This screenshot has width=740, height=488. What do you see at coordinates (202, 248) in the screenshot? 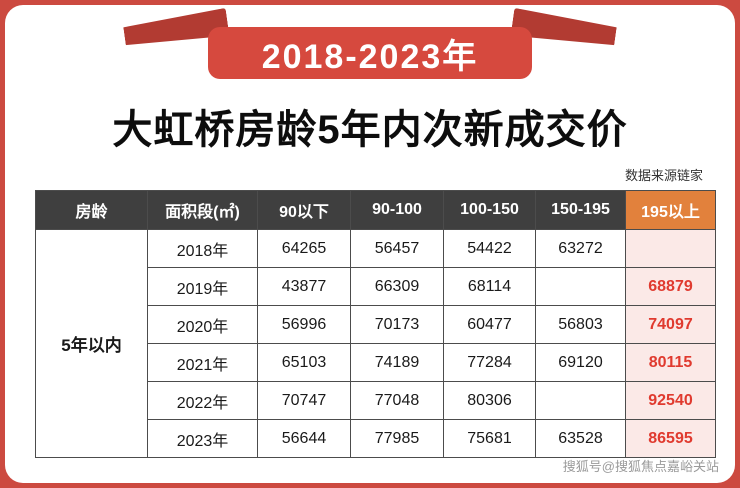
I see `year-cell: 2018年` at bounding box center [202, 248].